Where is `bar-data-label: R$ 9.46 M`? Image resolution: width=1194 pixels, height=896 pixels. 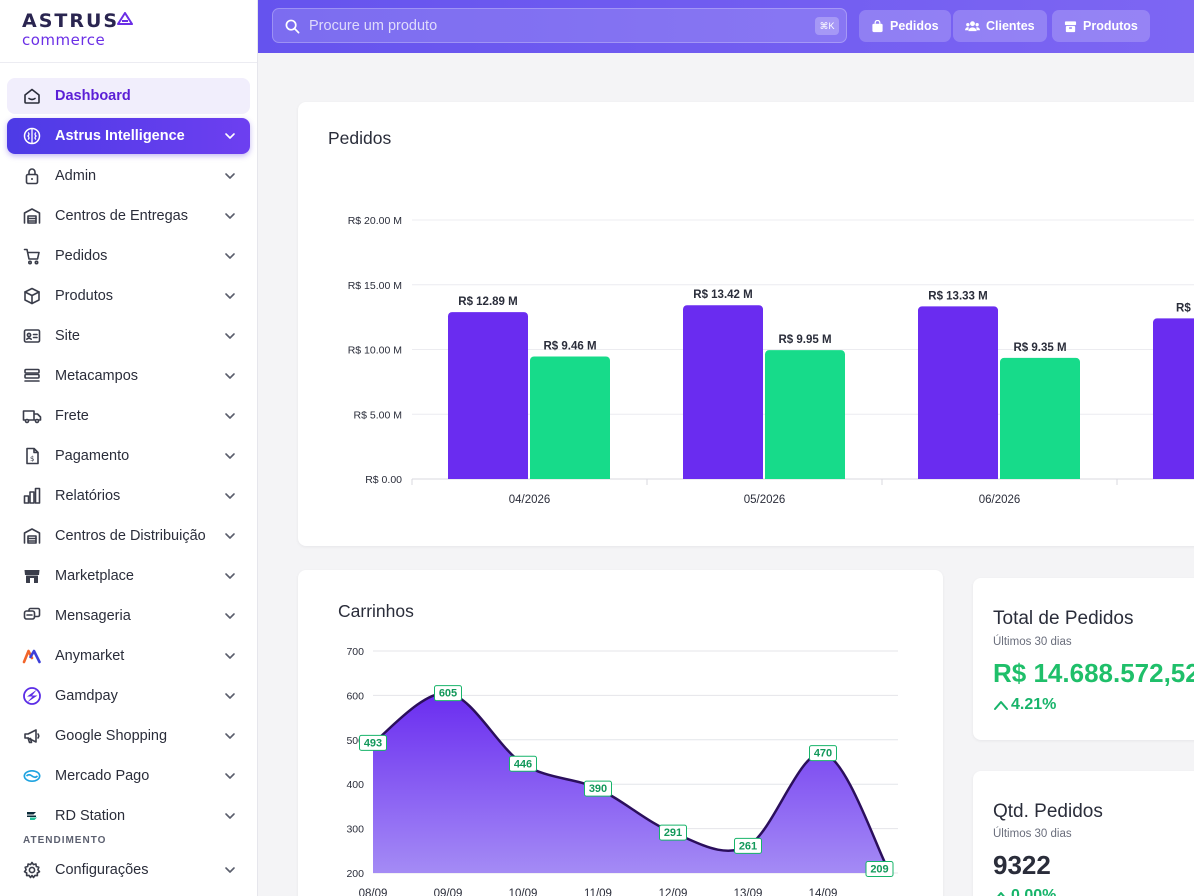 bar-data-label: R$ 9.46 M is located at coordinates (569, 346).